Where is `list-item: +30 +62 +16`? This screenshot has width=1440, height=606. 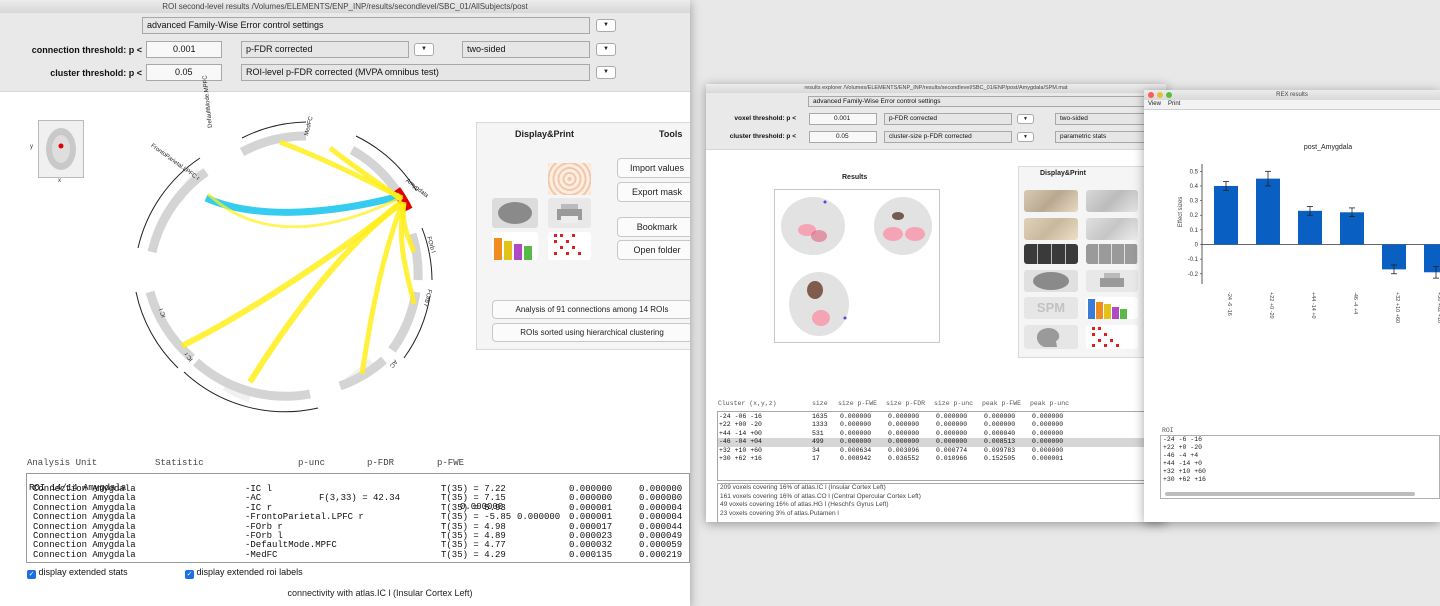
list-item: +30 +62 +16 is located at coordinates (1184, 479).